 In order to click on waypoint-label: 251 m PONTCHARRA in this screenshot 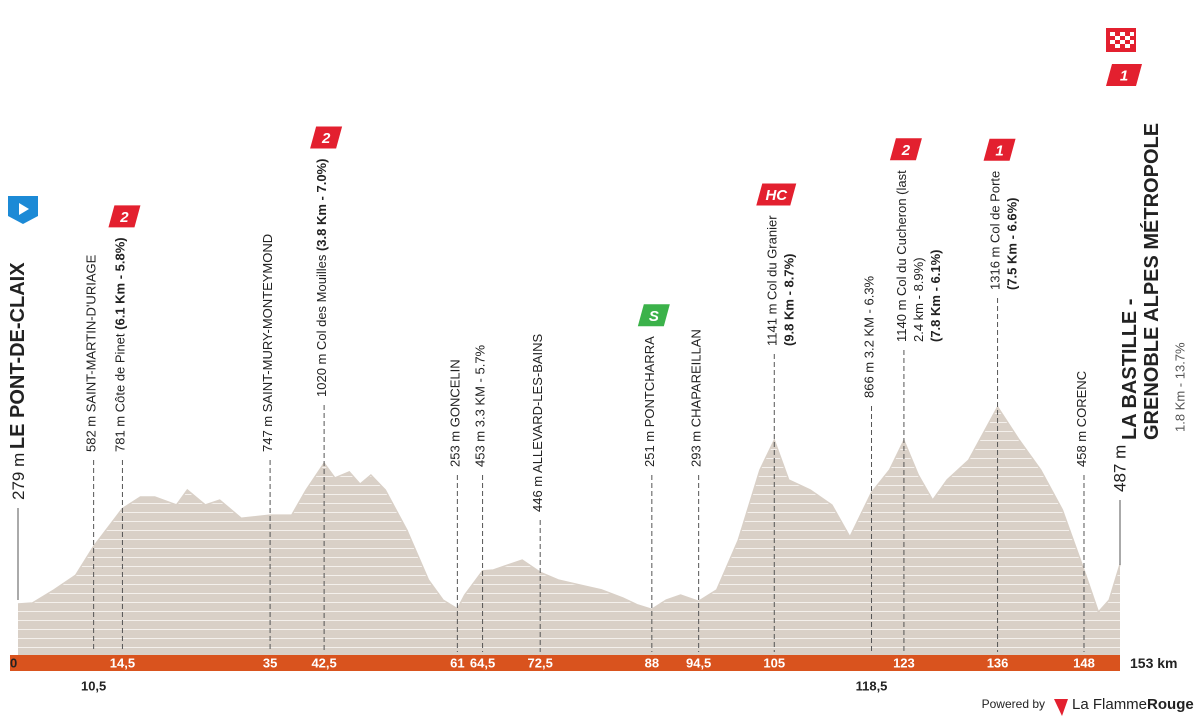, I will do `click(648, 401)`.